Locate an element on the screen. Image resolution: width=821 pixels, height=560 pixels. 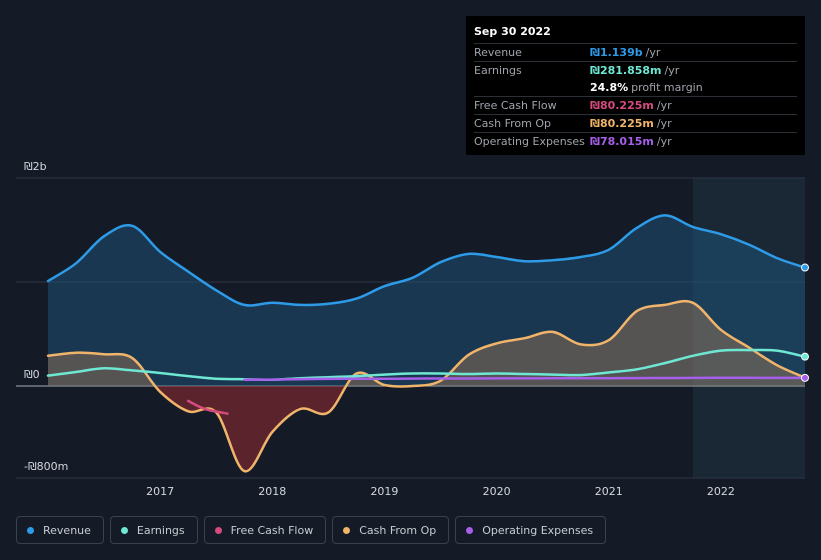
tooltip-label: Operating Expenses is located at coordinates (529, 141).